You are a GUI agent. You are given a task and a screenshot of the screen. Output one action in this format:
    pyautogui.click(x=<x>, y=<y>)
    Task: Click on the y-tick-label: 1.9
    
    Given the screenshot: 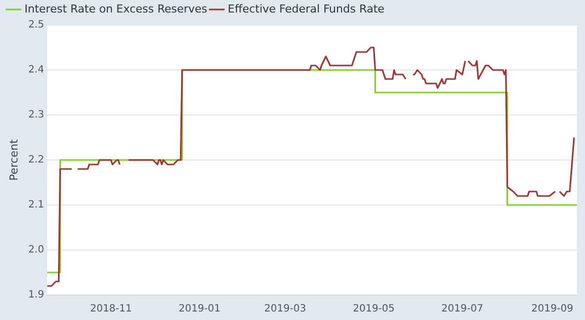 What is the action you would take?
    pyautogui.click(x=36, y=295)
    